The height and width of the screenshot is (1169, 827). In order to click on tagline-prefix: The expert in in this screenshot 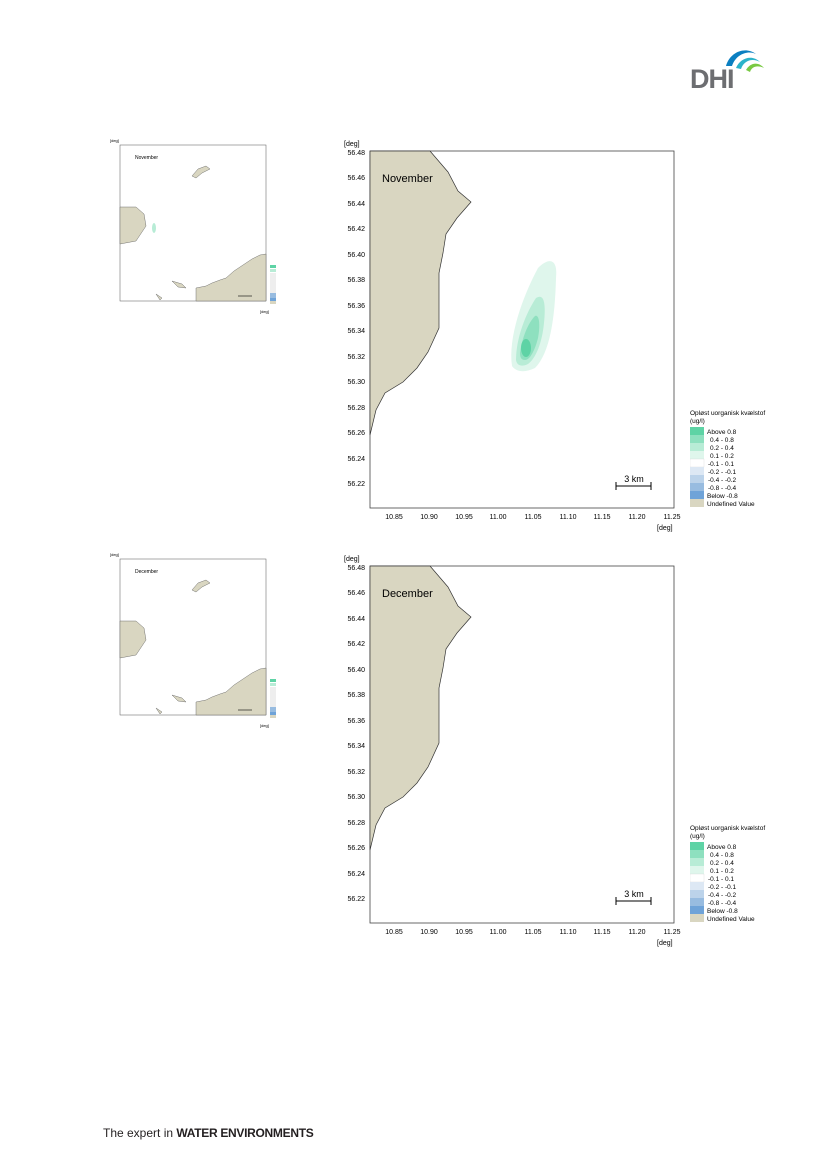, I will do `click(140, 1133)`.